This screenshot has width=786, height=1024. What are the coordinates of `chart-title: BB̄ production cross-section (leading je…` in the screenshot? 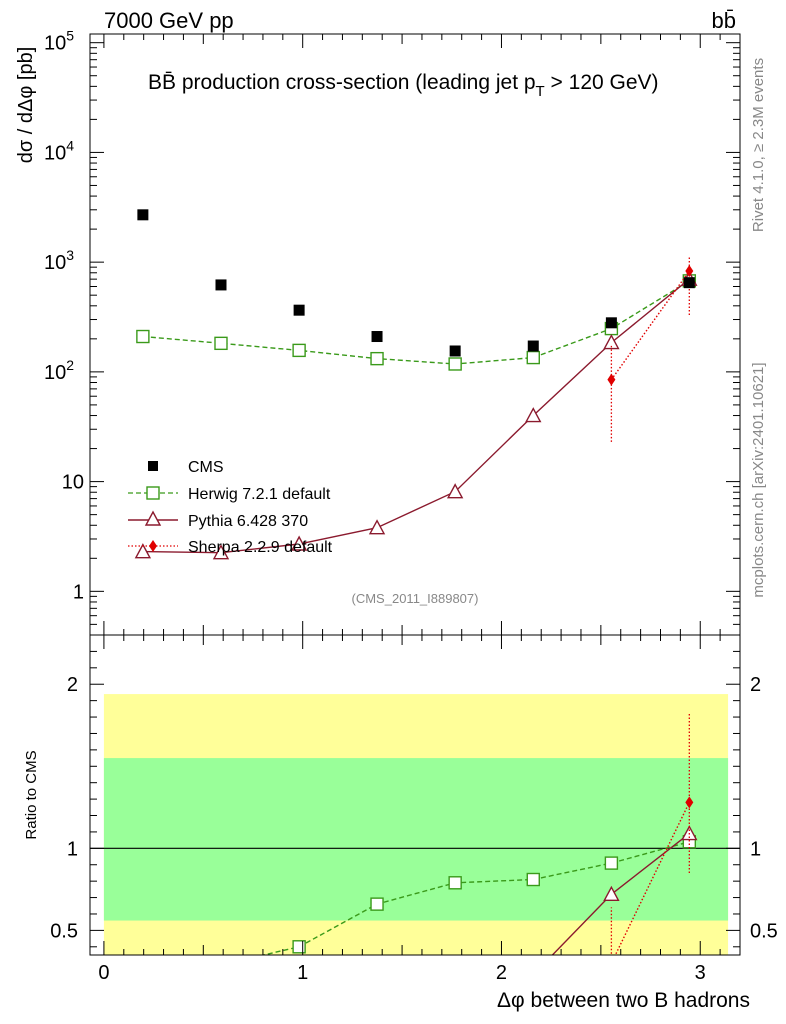 It's located at (403, 85).